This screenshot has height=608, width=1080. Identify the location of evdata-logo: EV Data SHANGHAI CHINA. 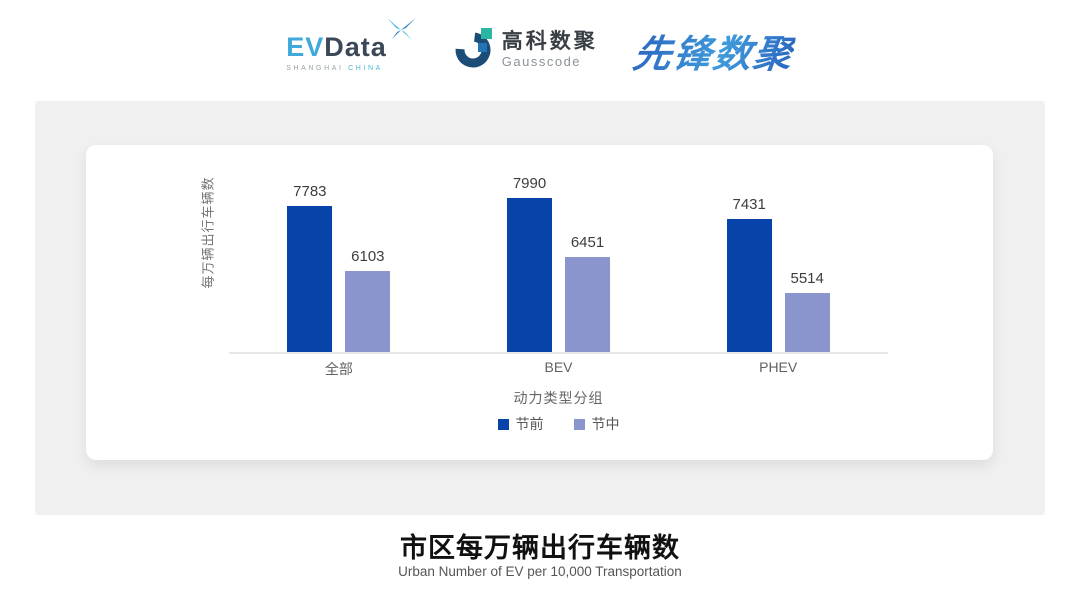
(352, 44).